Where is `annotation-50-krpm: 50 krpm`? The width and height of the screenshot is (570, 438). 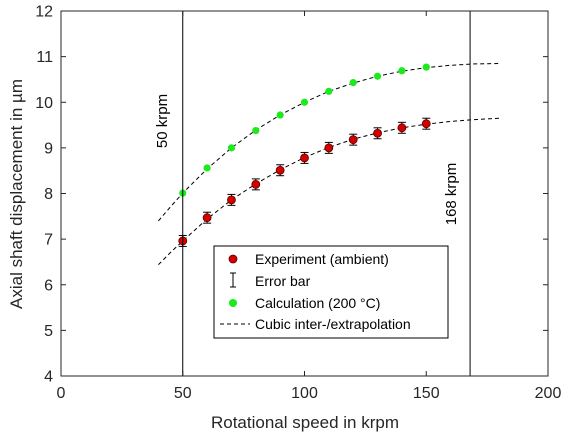 annotation-50-krpm: 50 krpm is located at coordinates (162, 121).